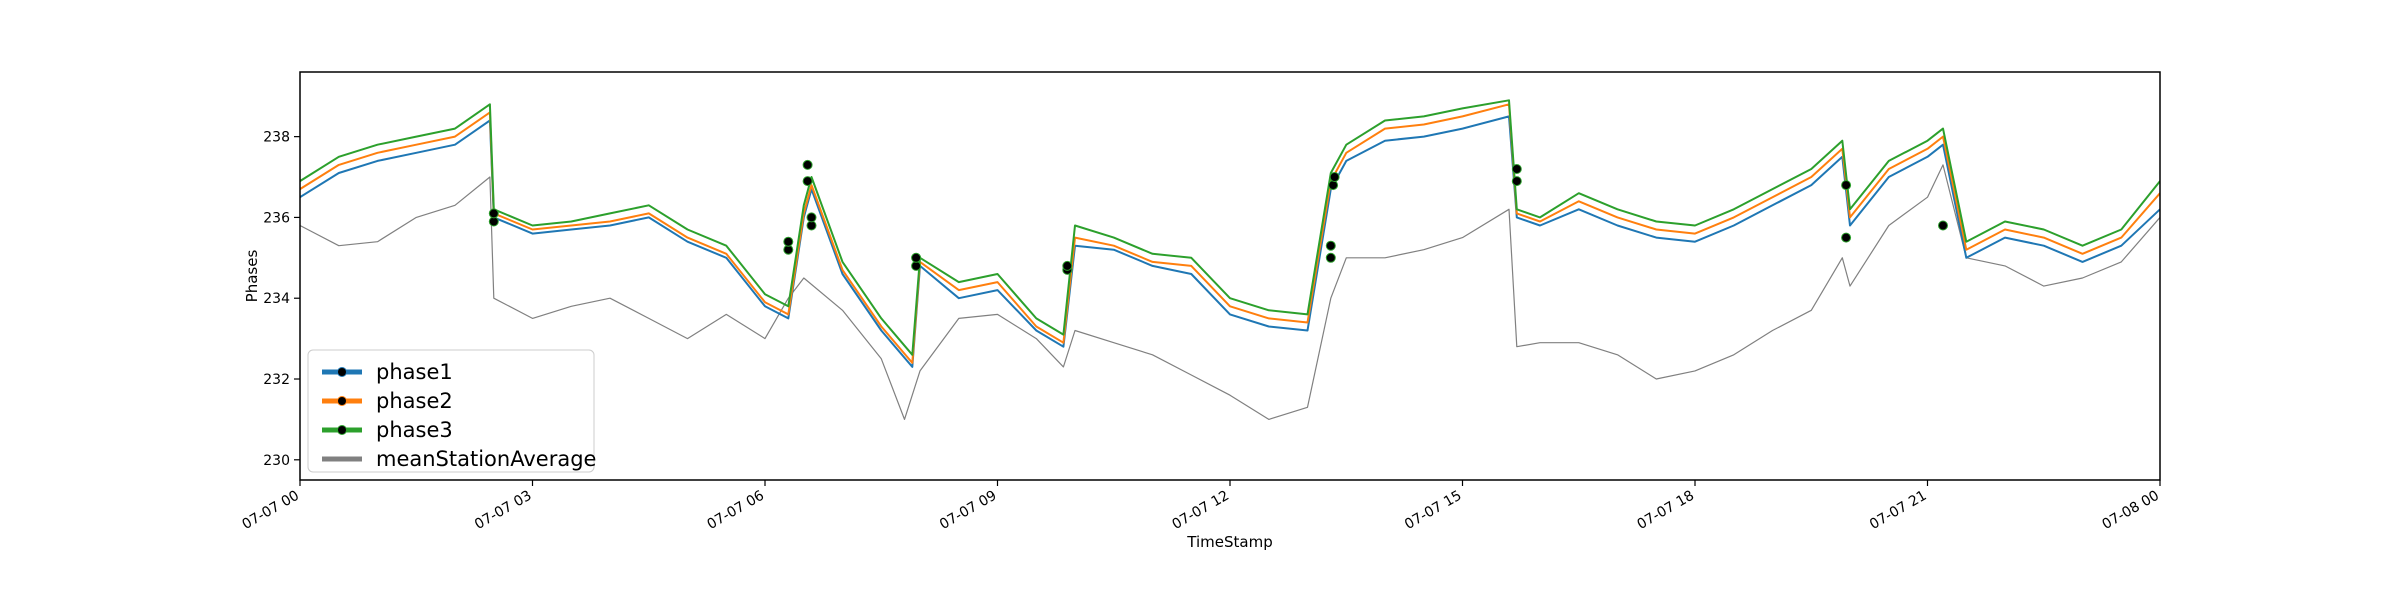 The width and height of the screenshot is (2400, 604). What do you see at coordinates (276, 138) in the screenshot?
I see `y-tick-label: 238` at bounding box center [276, 138].